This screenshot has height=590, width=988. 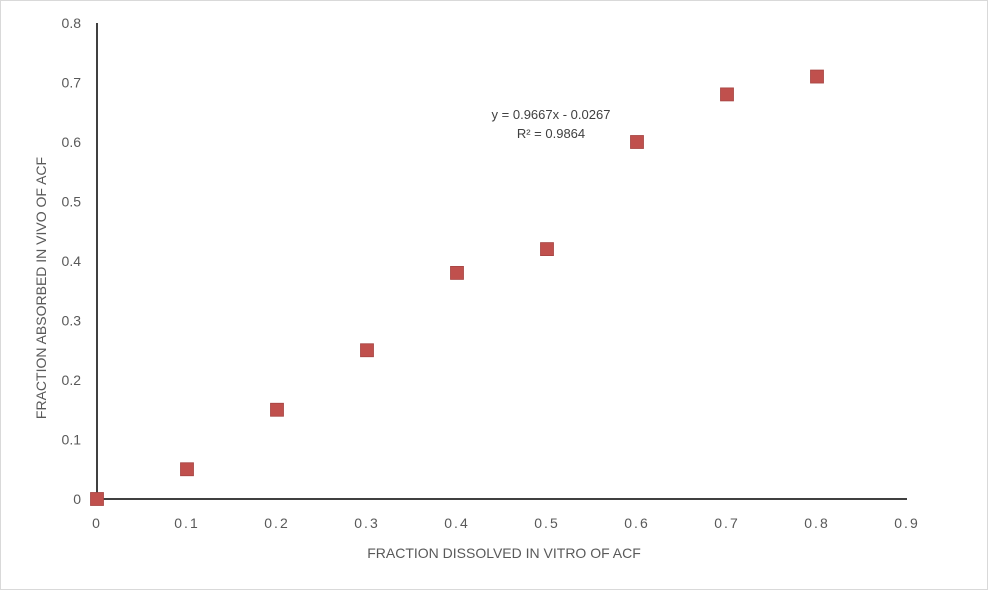 What do you see at coordinates (546, 523) in the screenshot?
I see `x-tick-label: 0.5` at bounding box center [546, 523].